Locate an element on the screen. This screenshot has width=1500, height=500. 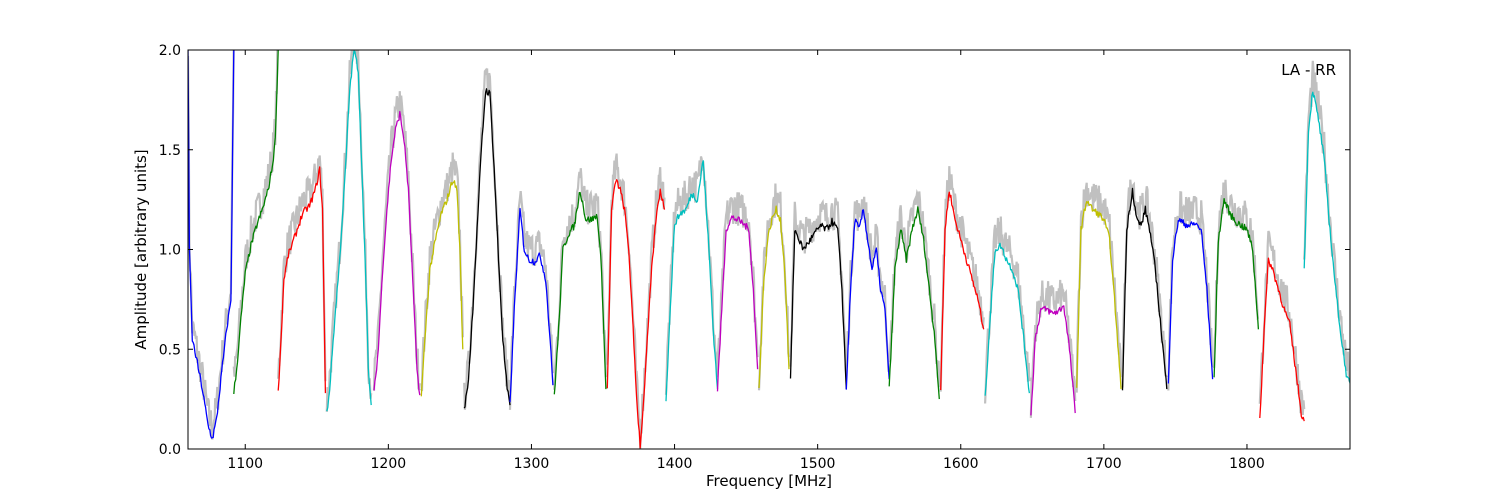
y-tick-label: 0.0 is located at coordinates (170, 450).